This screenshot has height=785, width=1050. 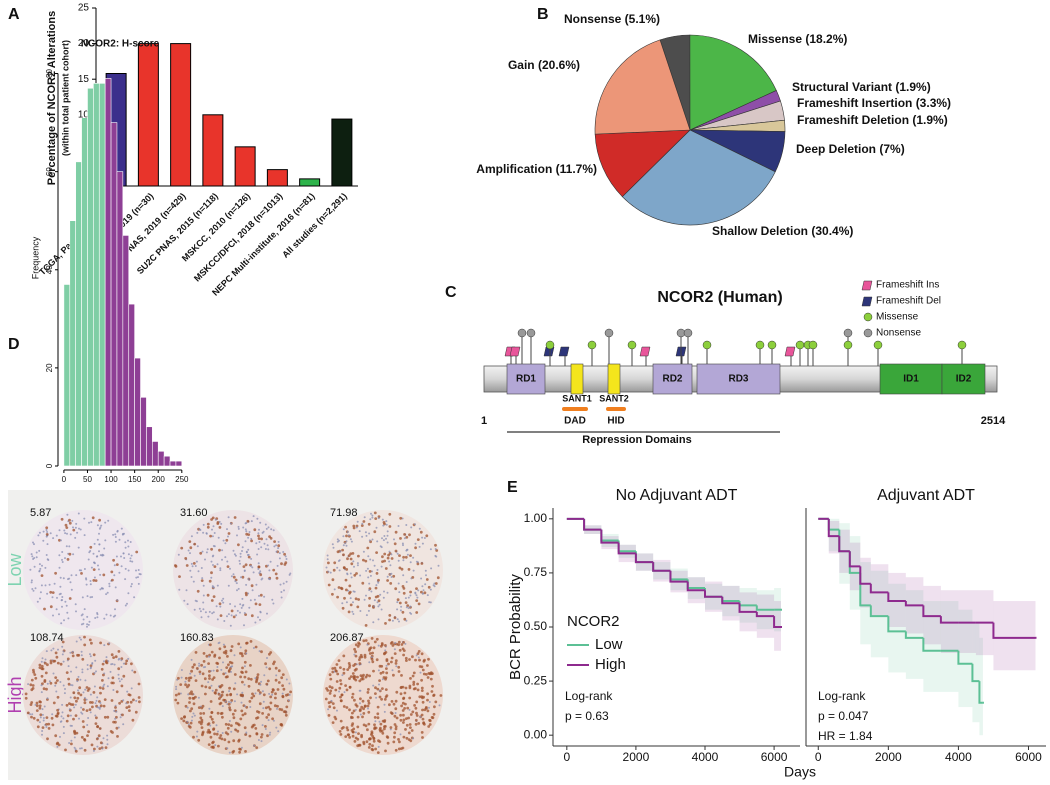 What do you see at coordinates (49, 73) in the screenshot?
I see `y-tick-label: 80` at bounding box center [49, 73].